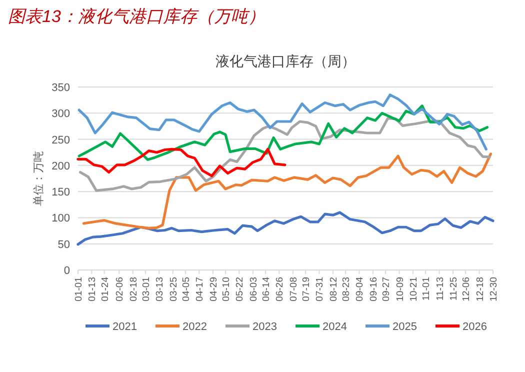 The width and height of the screenshot is (525, 372). Describe the element at coordinates (61, 166) in the screenshot. I see `y-tick-label: 200` at that location.